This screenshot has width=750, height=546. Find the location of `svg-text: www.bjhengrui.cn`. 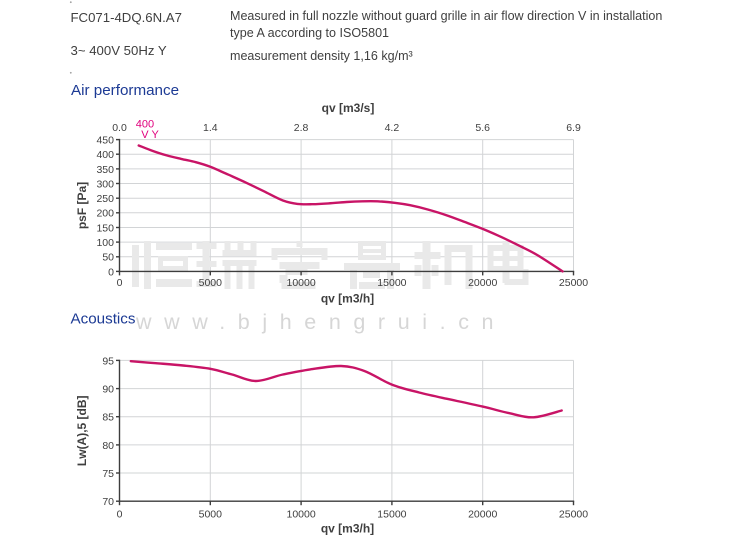

svg-text: www.bjhengrui.cn is located at coordinates (320, 322).